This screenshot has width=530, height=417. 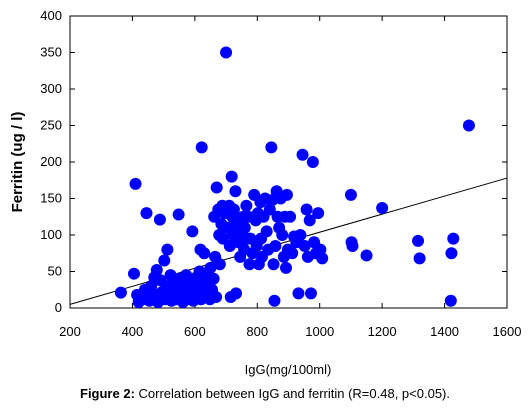 What do you see at coordinates (133, 331) in the screenshot?
I see `x-tick-label: 400` at bounding box center [133, 331].